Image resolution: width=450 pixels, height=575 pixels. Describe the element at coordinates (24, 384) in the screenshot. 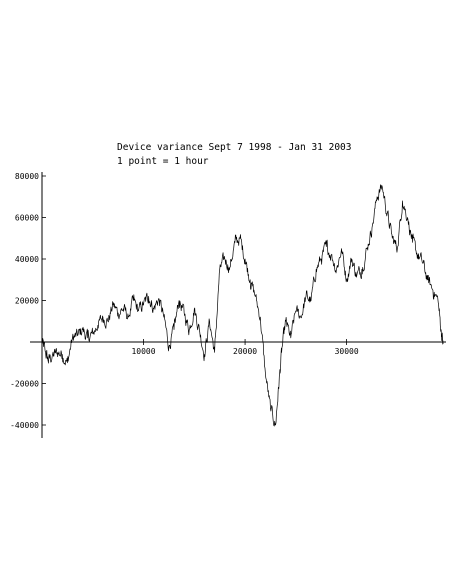

I see `y-tick-label: -20000` at that location.